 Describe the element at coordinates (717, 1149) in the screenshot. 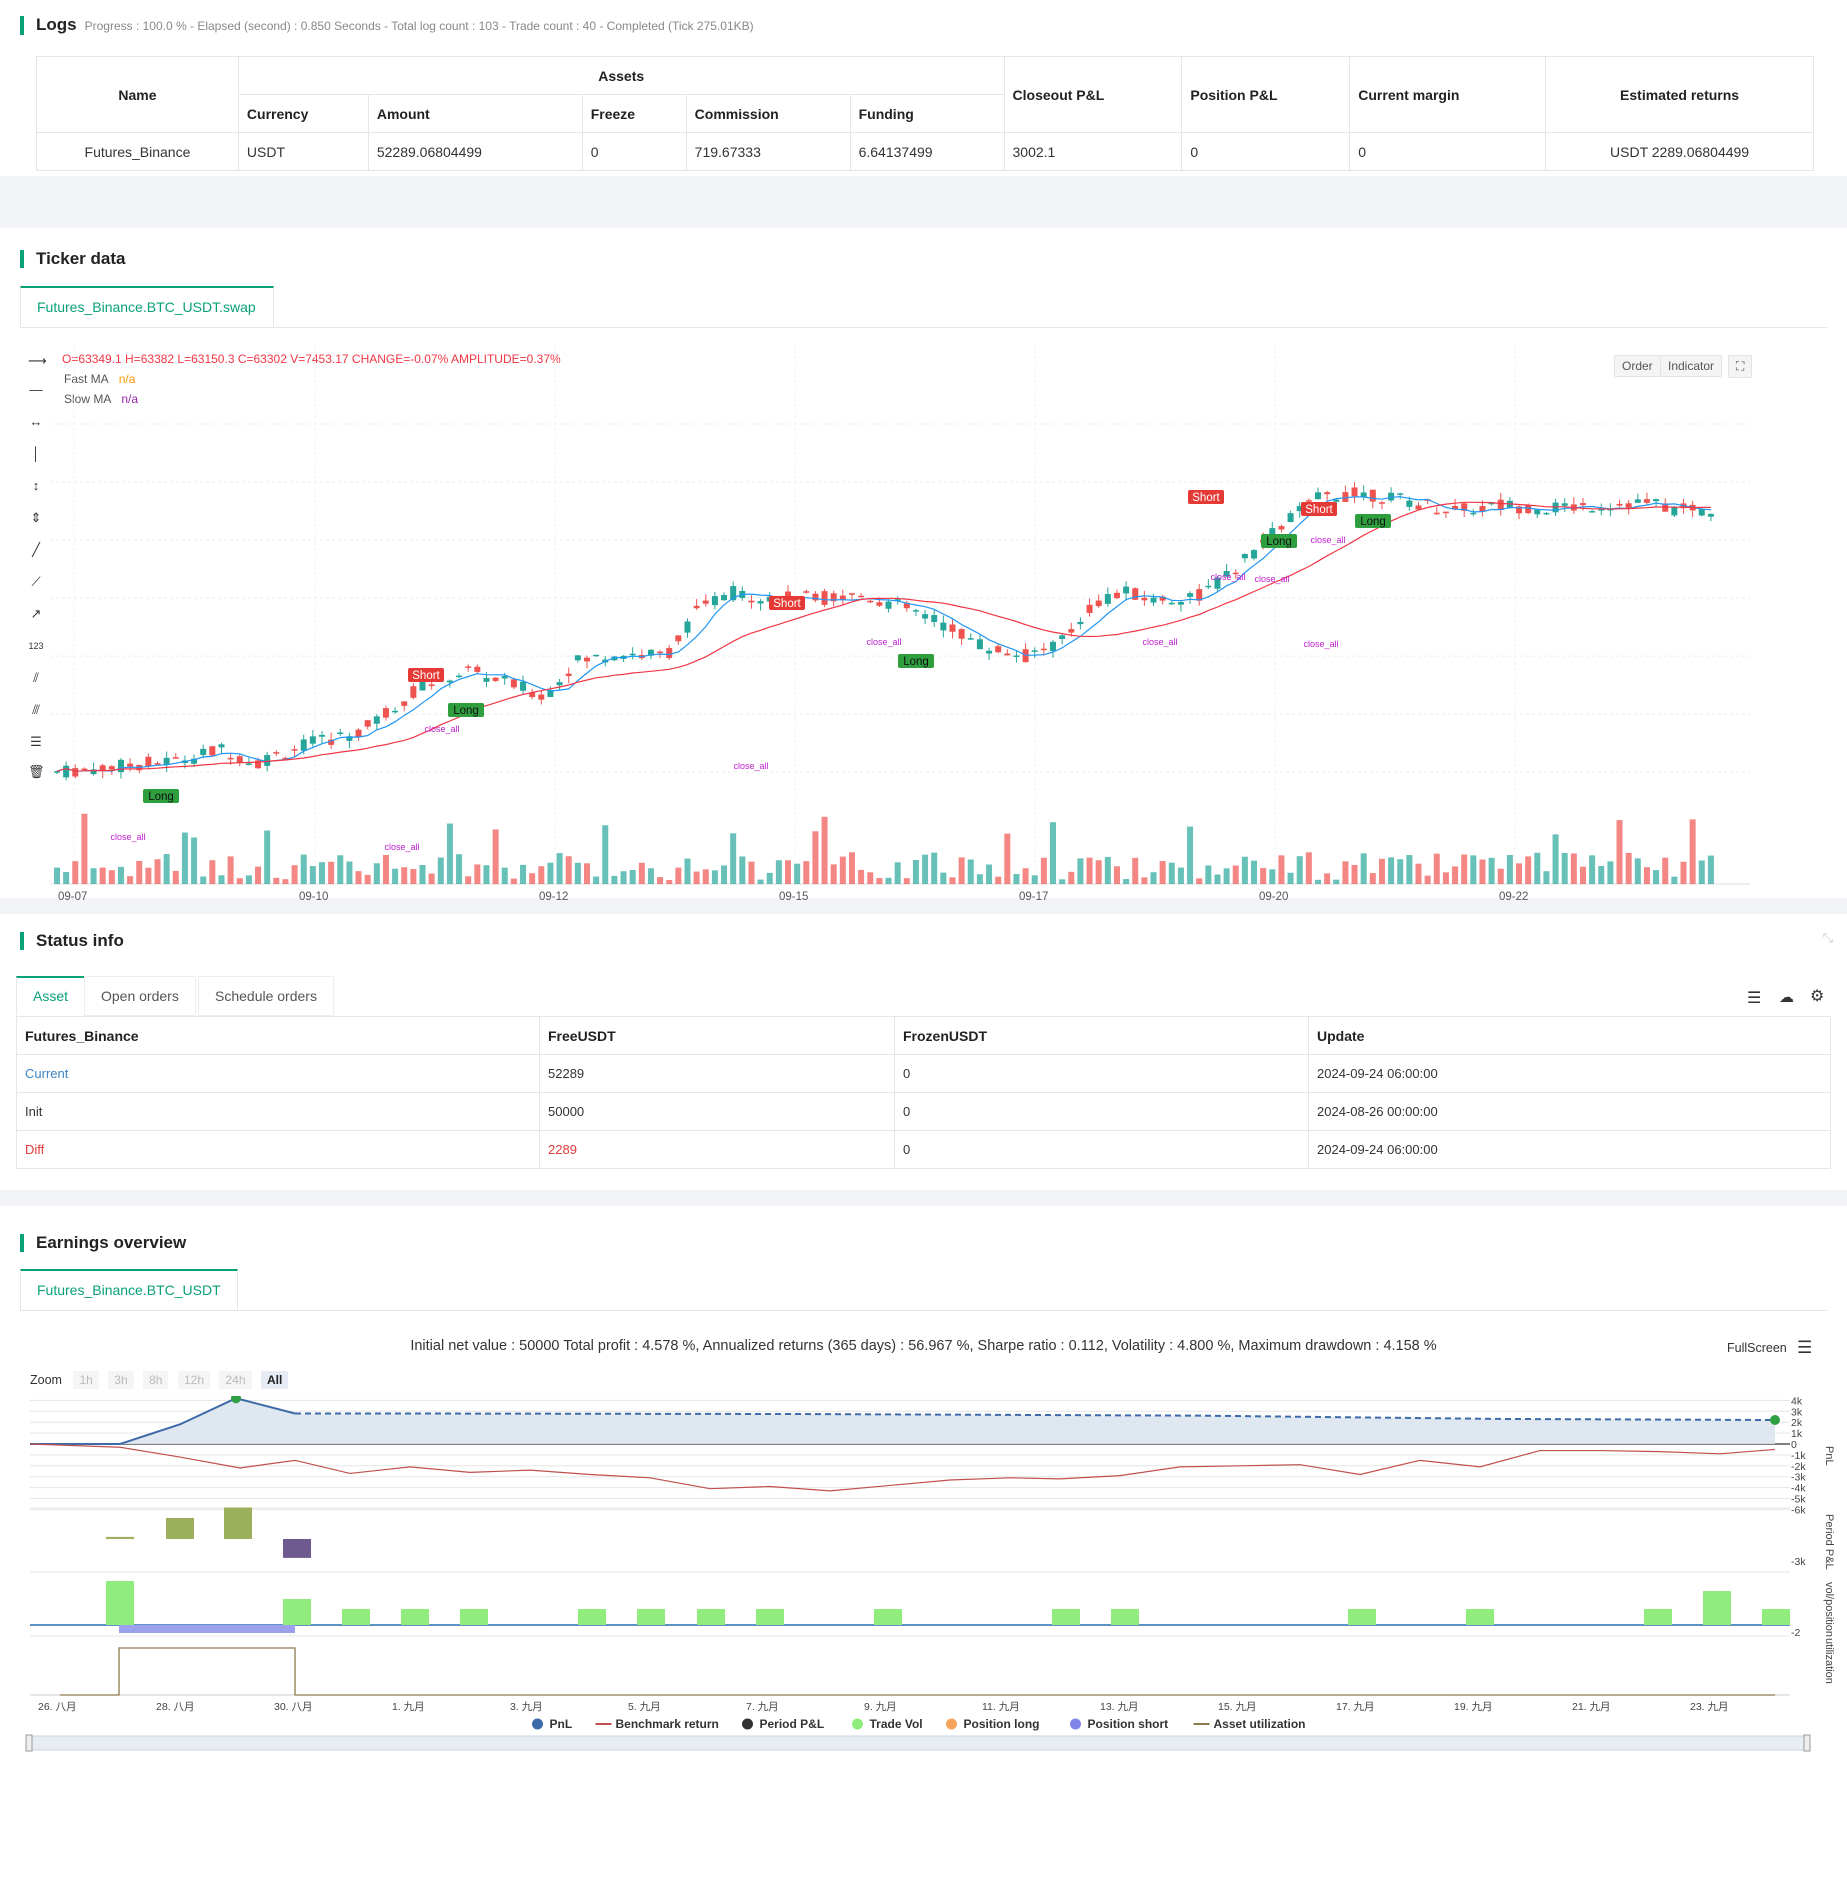

I see `cell-free: 2289` at that location.